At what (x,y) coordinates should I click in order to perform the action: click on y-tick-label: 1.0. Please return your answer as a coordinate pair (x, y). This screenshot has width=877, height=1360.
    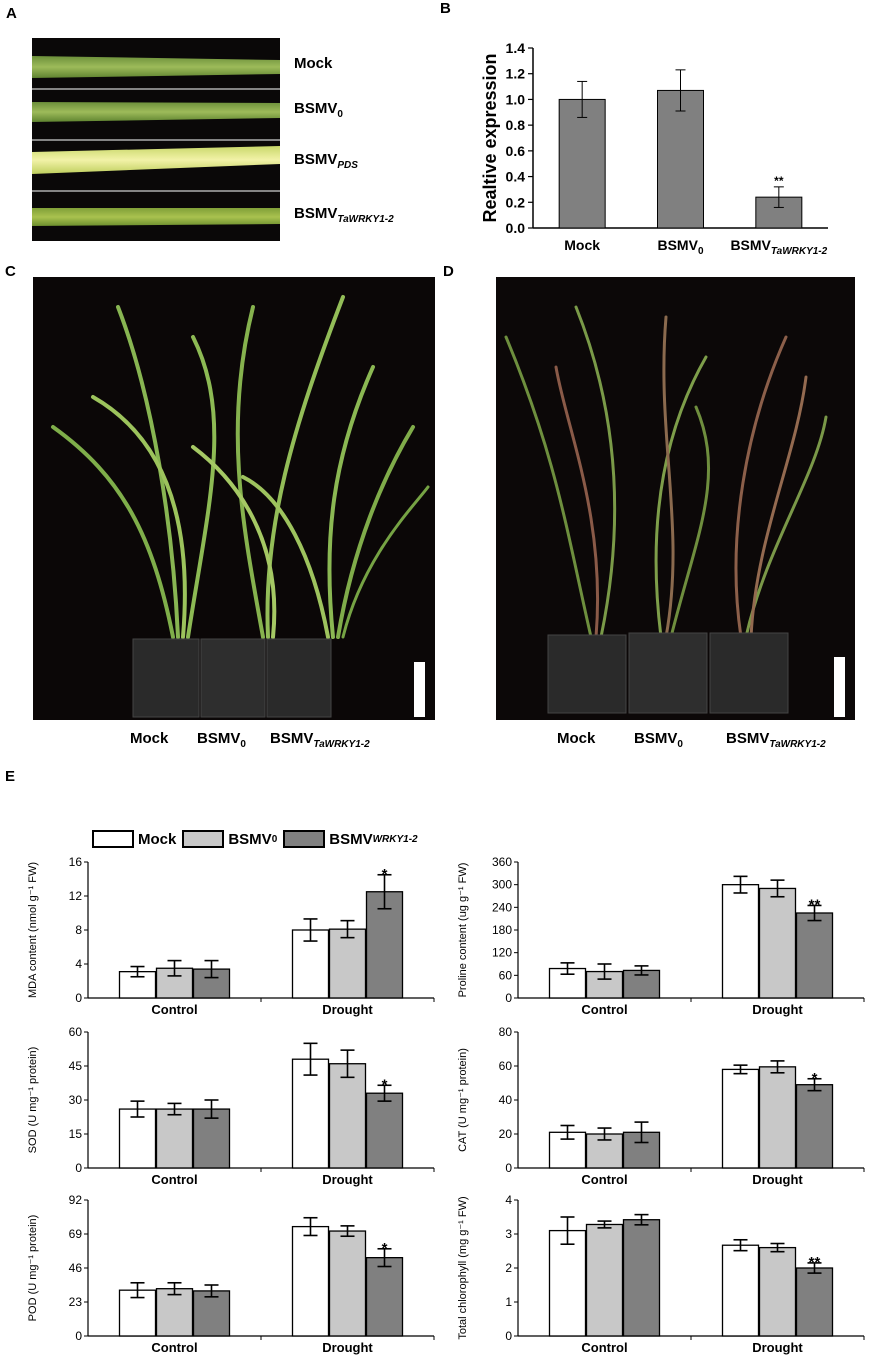
    Looking at the image, I should click on (516, 99).